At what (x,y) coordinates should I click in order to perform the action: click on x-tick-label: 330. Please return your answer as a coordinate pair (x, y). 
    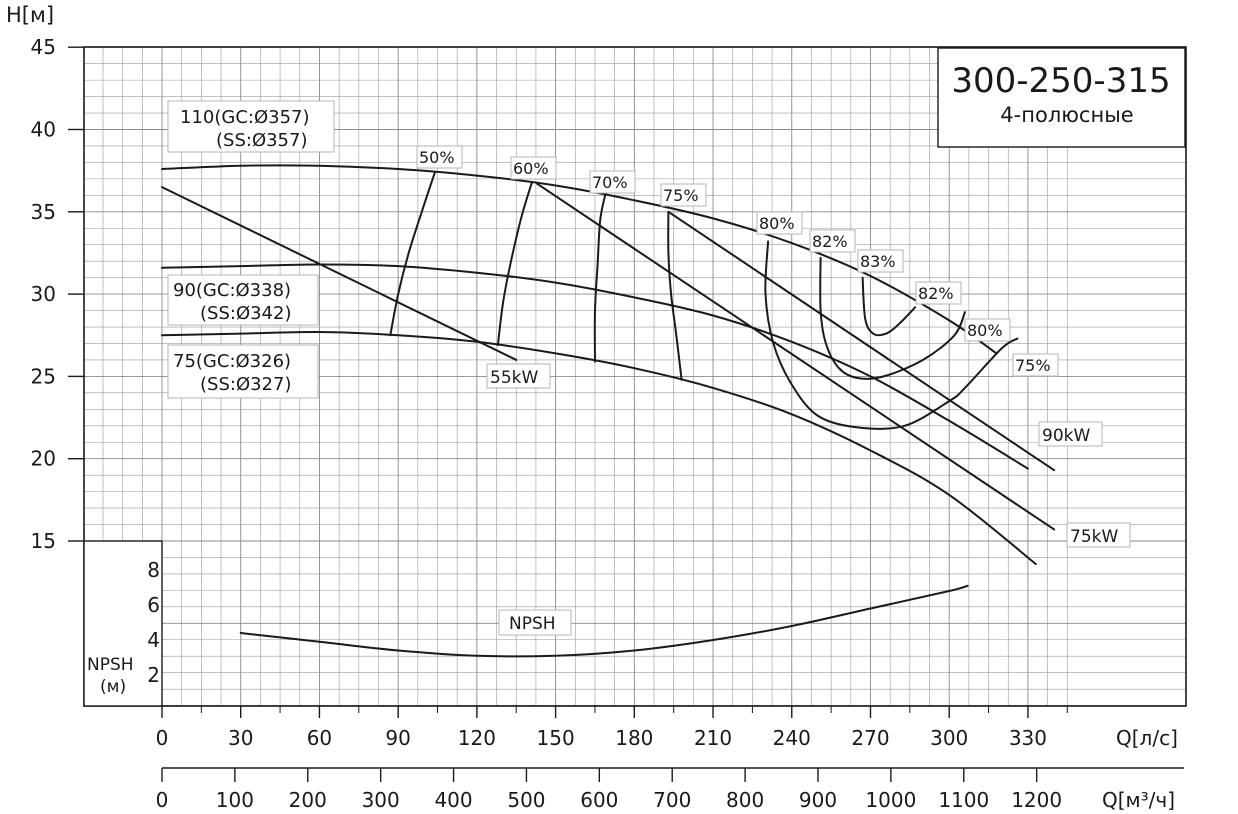
    Looking at the image, I should click on (1028, 738).